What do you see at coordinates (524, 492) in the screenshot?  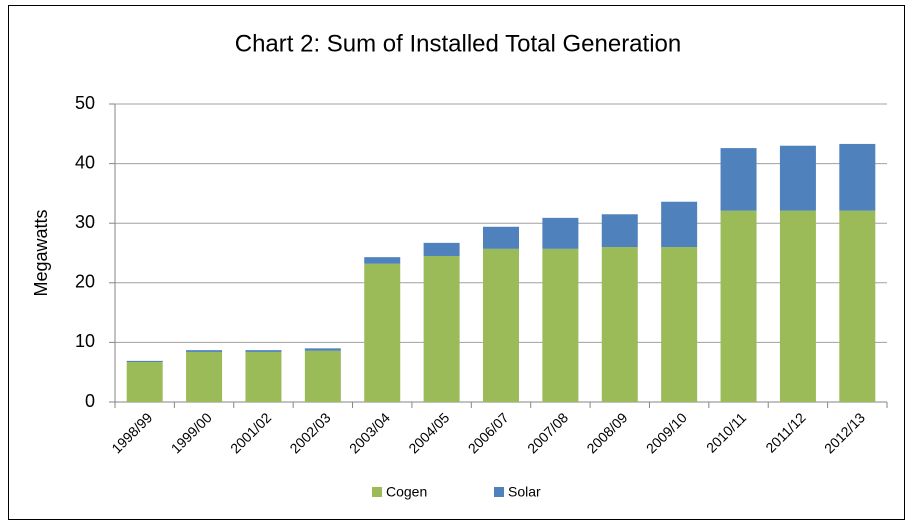 I see `legend-label: Solar` at bounding box center [524, 492].